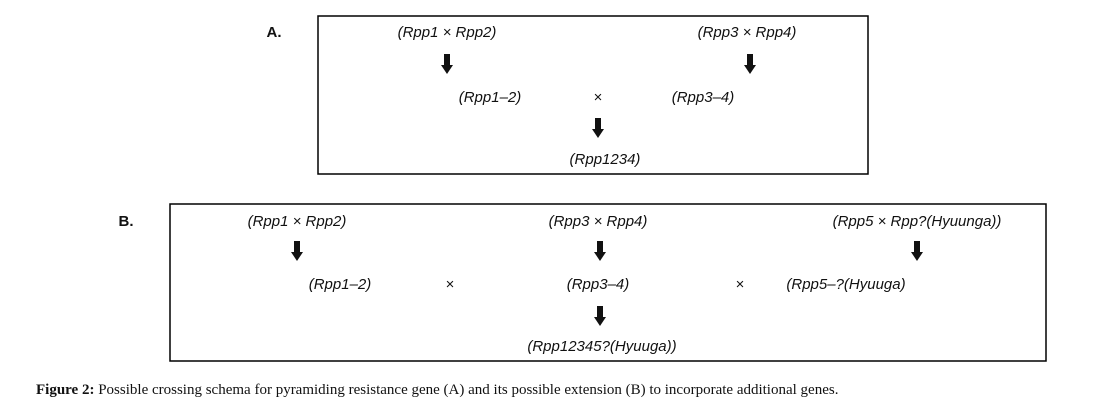 The width and height of the screenshot is (1110, 410). Describe the element at coordinates (845, 284) in the screenshot. I see `node: (Rpp5–?(Hyuuga)` at that location.